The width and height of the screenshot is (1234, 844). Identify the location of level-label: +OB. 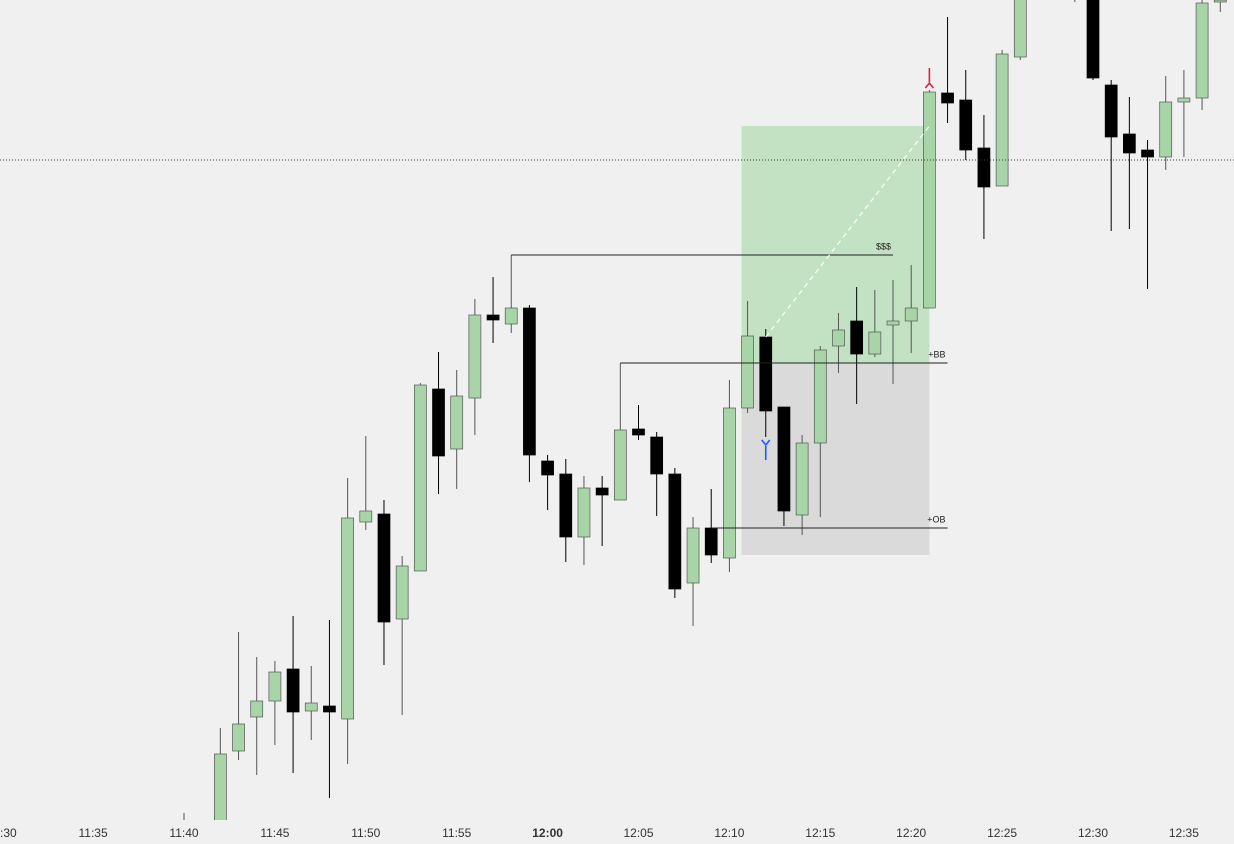
(936, 519).